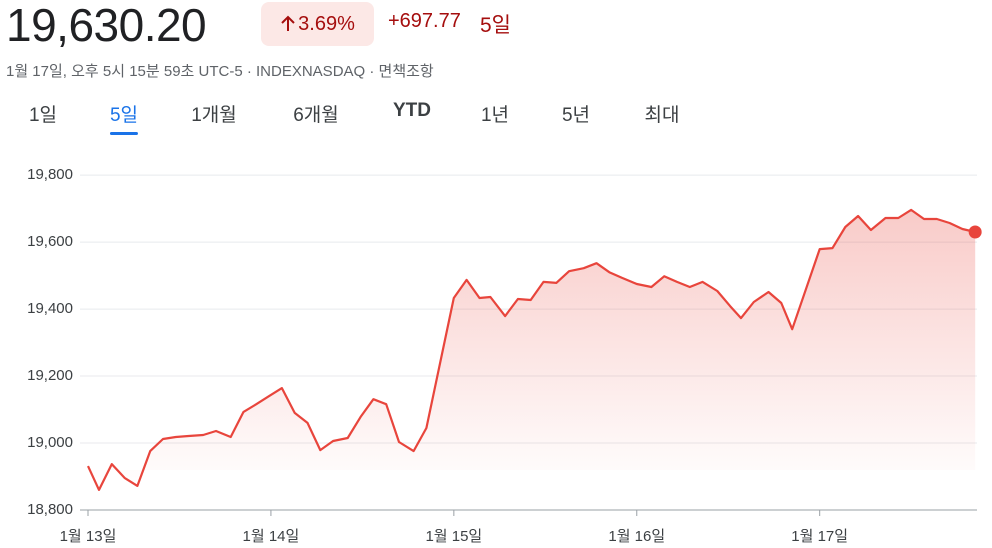  I want to click on y-tick-label: 19,200, so click(50, 375).